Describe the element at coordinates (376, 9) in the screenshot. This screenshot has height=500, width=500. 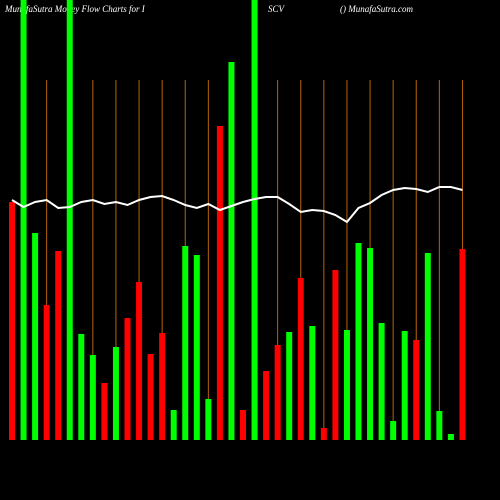
I see `chart-title: () MunafaSutra.com` at that location.